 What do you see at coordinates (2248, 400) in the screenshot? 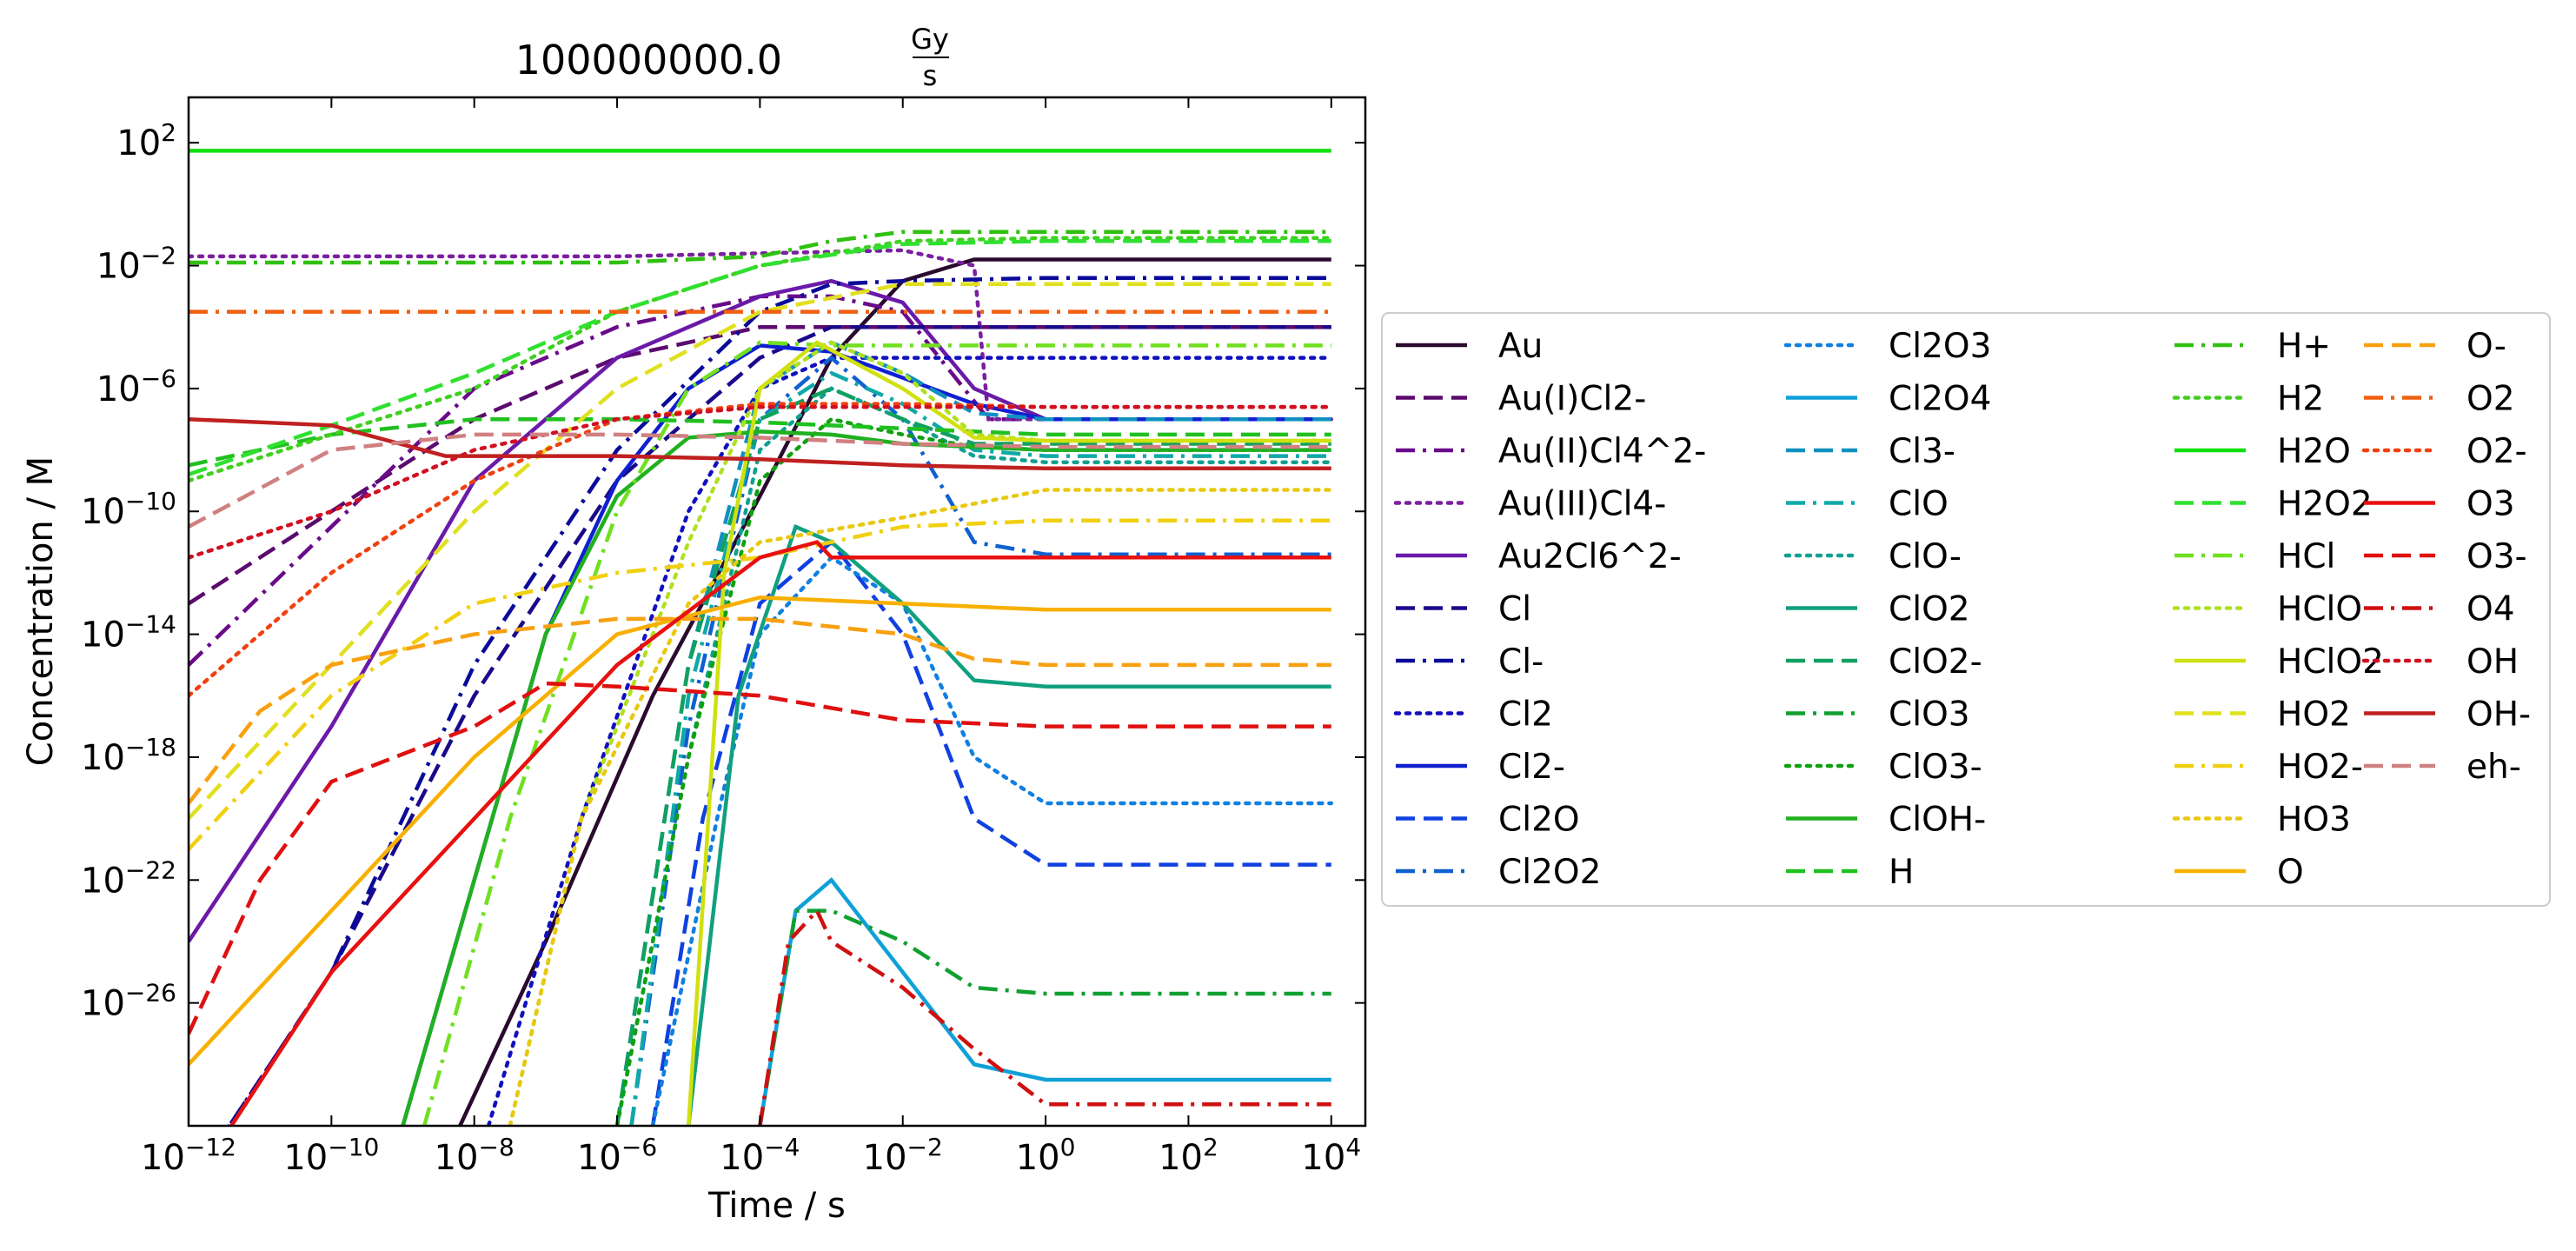
I see `legend-entry-h2: H2` at bounding box center [2248, 400].